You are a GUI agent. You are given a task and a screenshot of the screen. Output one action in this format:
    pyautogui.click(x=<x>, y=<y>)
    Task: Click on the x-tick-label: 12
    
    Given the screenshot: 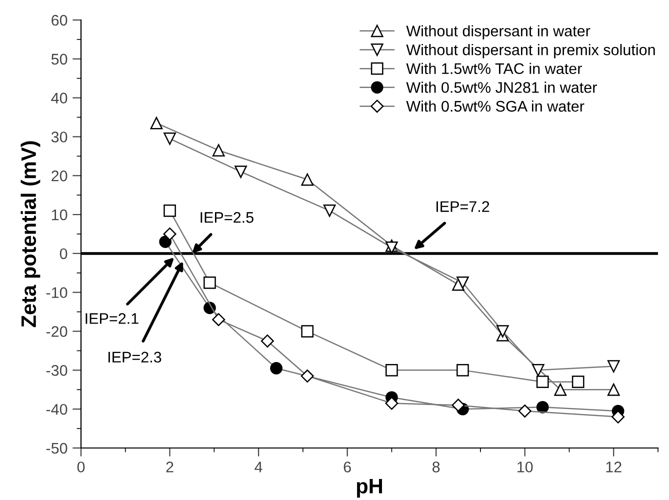 What is the action you would take?
    pyautogui.click(x=614, y=467)
    